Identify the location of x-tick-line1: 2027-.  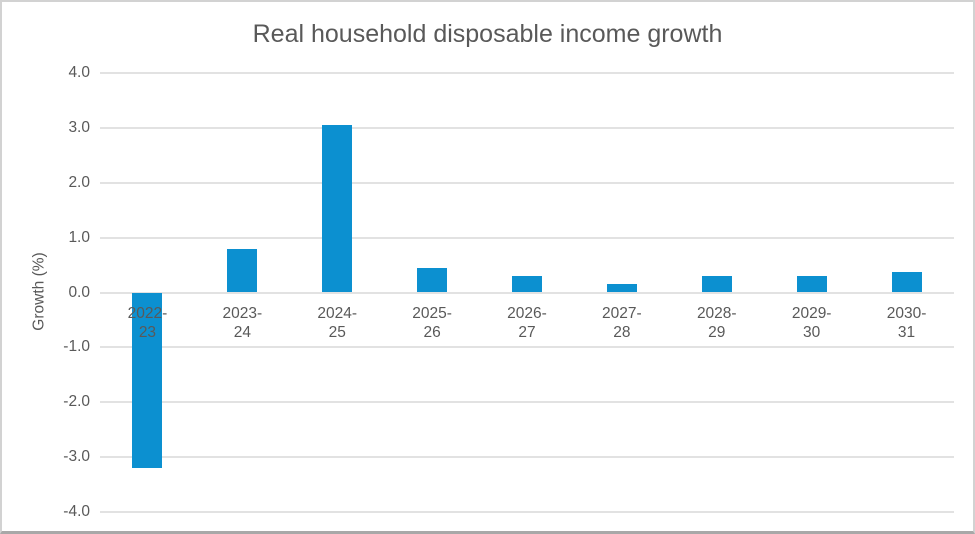
(622, 313).